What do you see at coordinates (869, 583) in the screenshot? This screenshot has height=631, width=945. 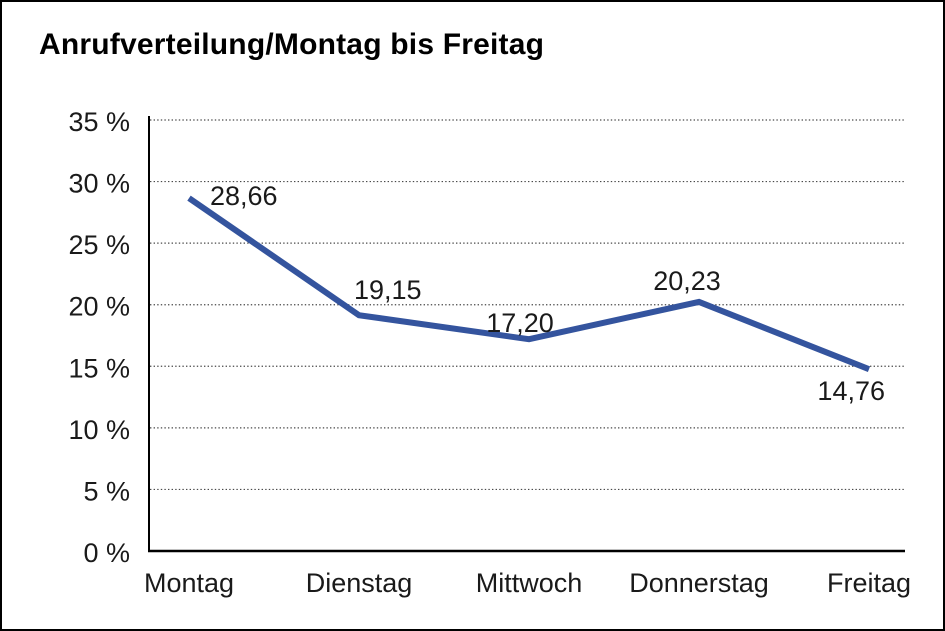 I see `x-category-label: Freitag` at bounding box center [869, 583].